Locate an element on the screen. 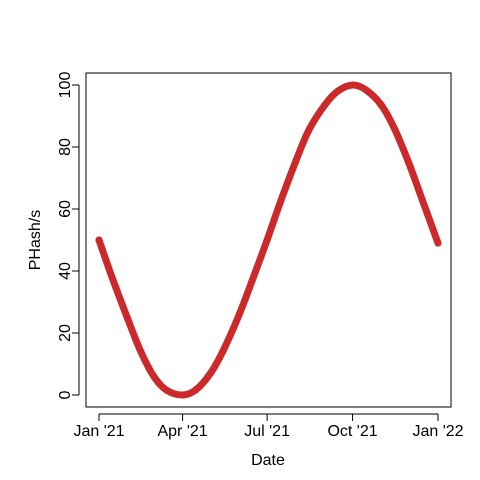 This screenshot has height=480, width=480. x-axis: Jan '21 Apr '21 Jul '21 Oct '21 Jan '22 is located at coordinates (268, 426).